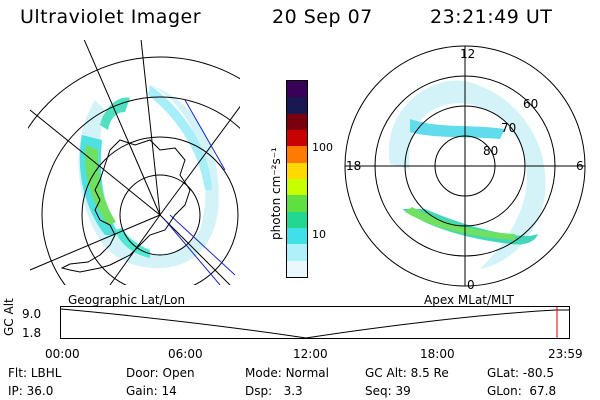 The image size is (600, 400). I want to click on altitude-ytick-high: 9.0, so click(32, 314).